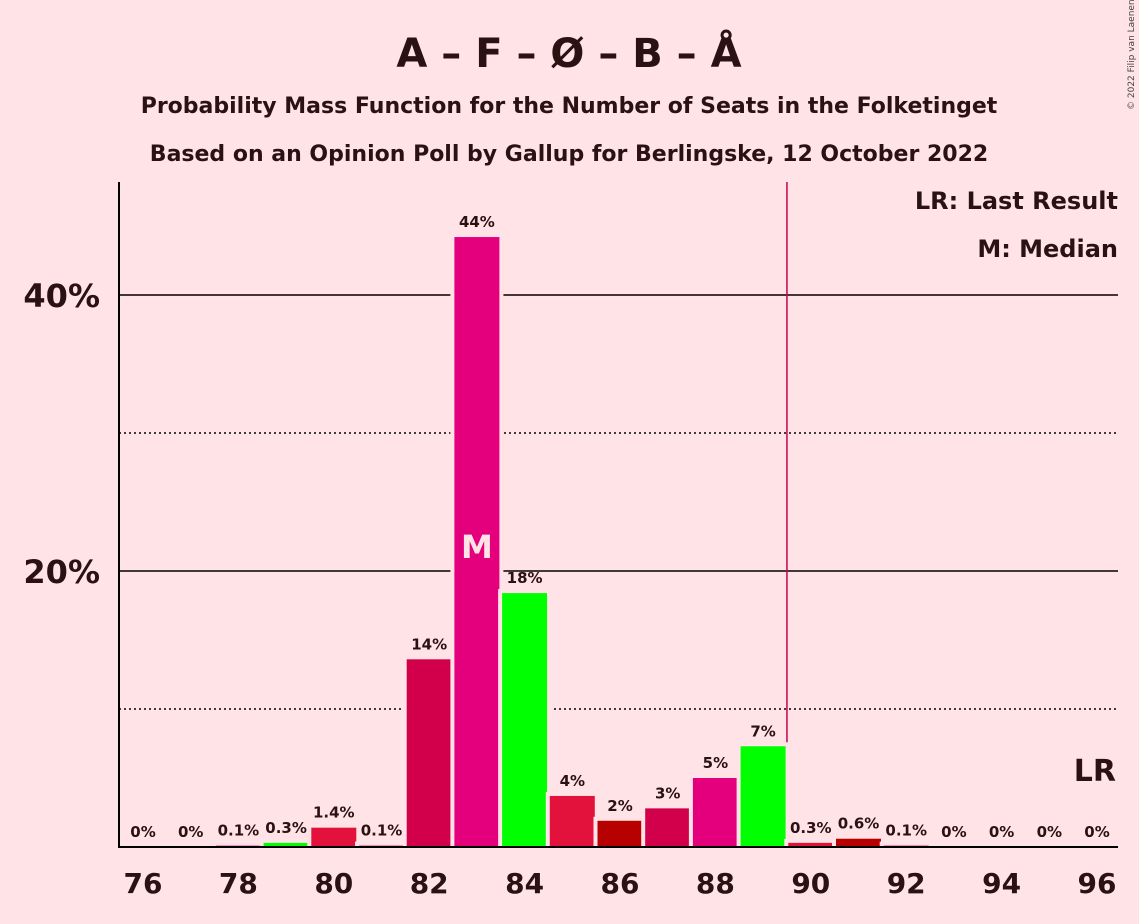 The height and width of the screenshot is (924, 1139). I want to click on value-label-94: 0%, so click(1001, 832).